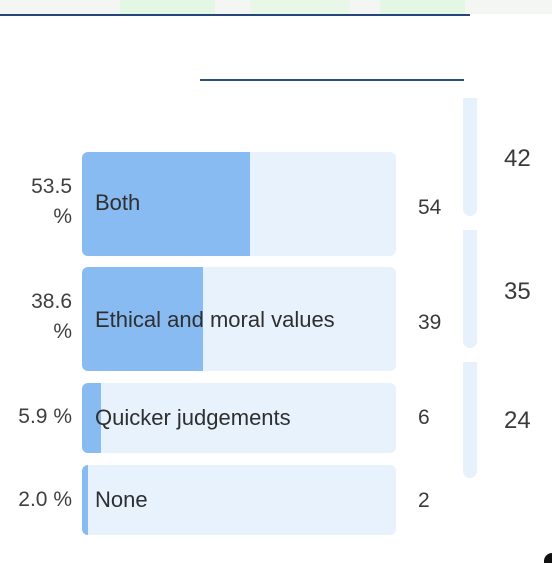  I want to click on option-fill, so click(85, 500).